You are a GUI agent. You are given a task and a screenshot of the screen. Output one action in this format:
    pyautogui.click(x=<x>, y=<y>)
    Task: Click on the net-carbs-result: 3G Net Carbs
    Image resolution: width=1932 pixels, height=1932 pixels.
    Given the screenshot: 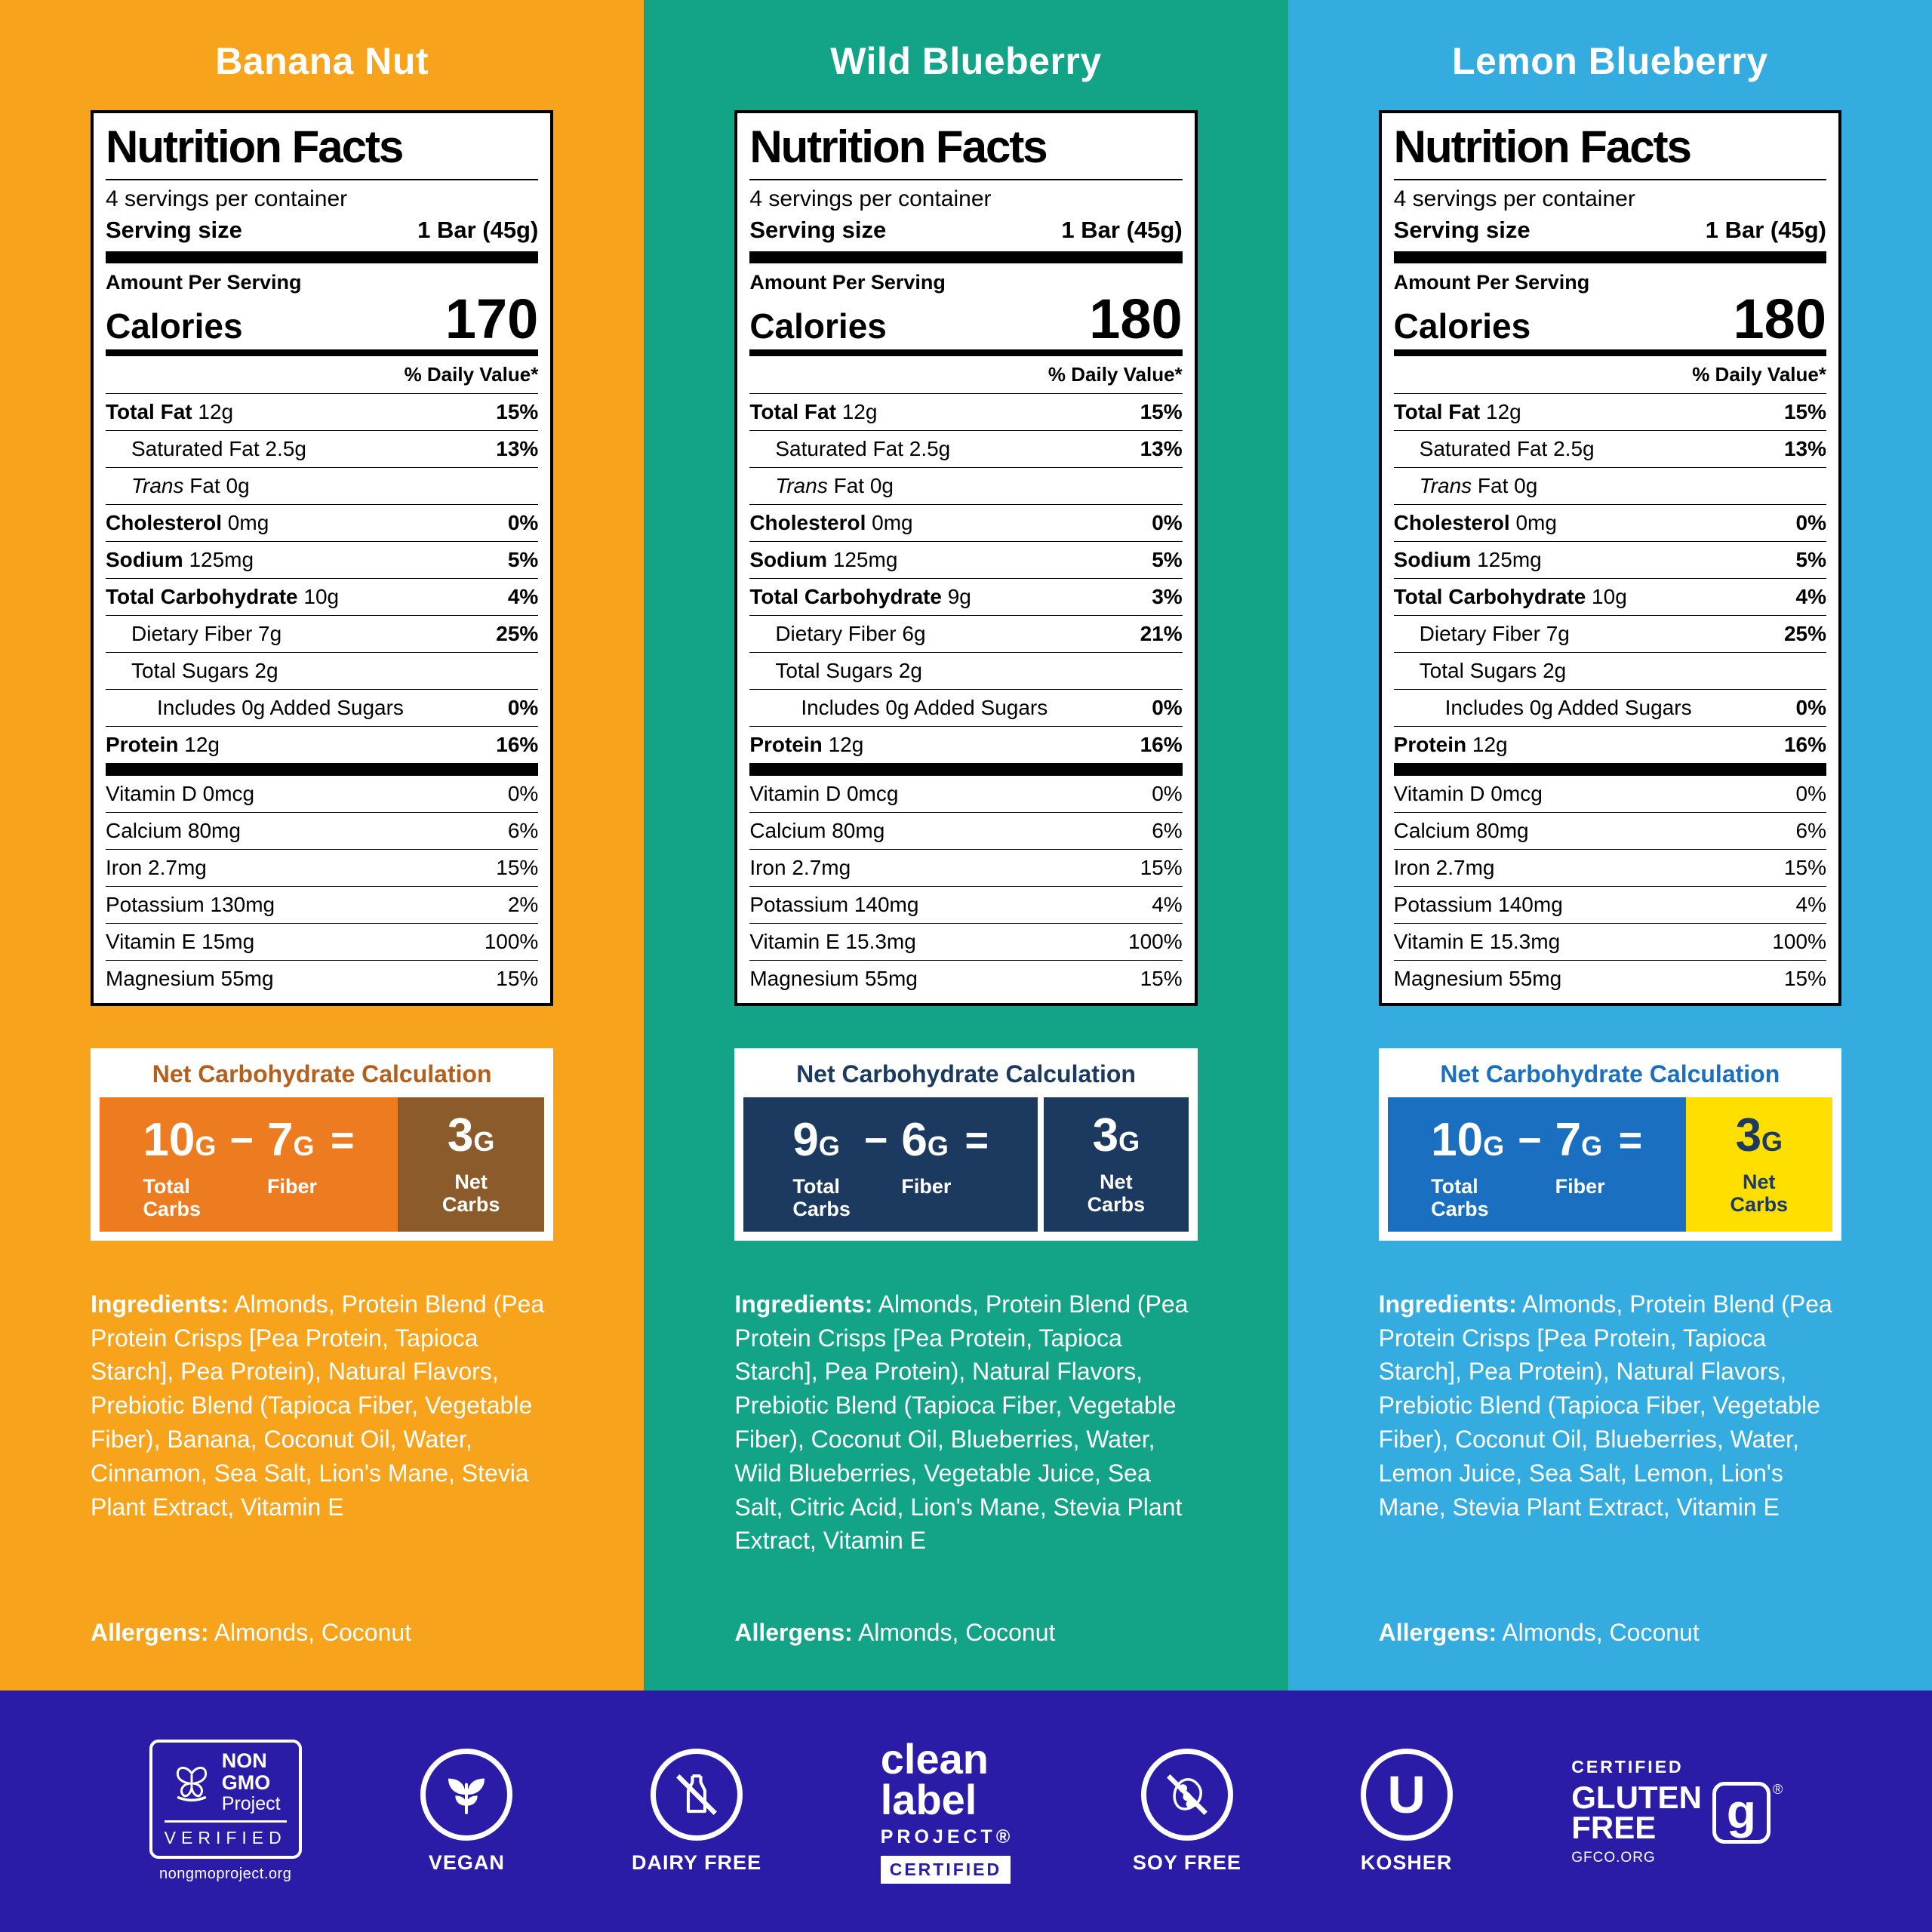 What is the action you would take?
    pyautogui.click(x=1758, y=1164)
    